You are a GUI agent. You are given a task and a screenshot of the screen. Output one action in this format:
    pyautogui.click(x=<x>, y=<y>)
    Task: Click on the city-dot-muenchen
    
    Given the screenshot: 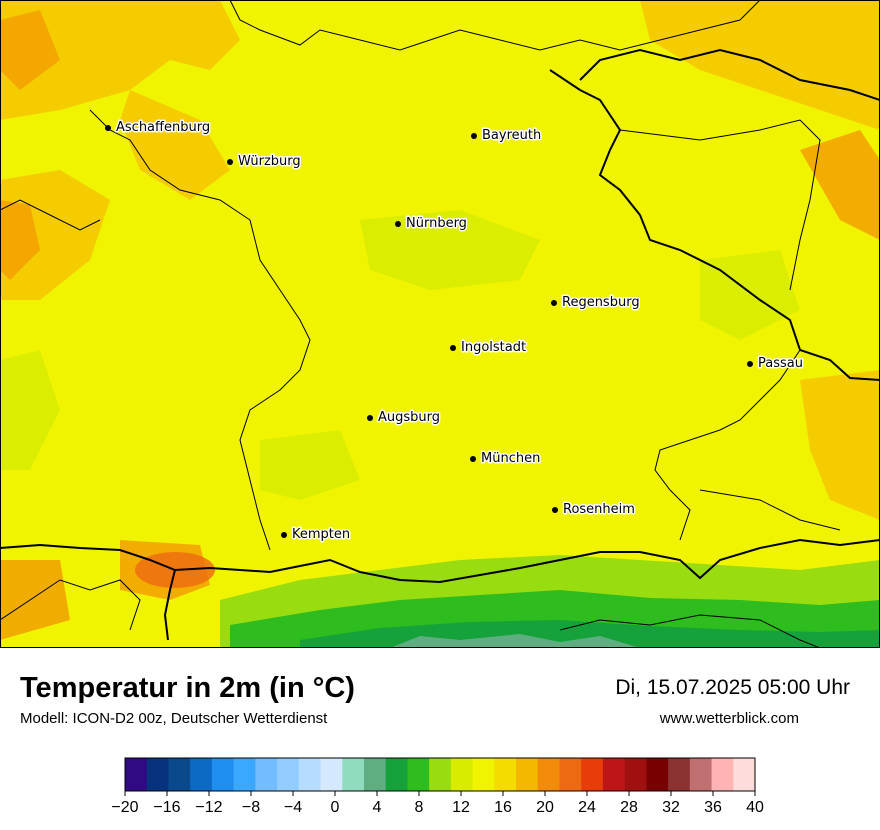 What is the action you would take?
    pyautogui.click(x=473, y=459)
    